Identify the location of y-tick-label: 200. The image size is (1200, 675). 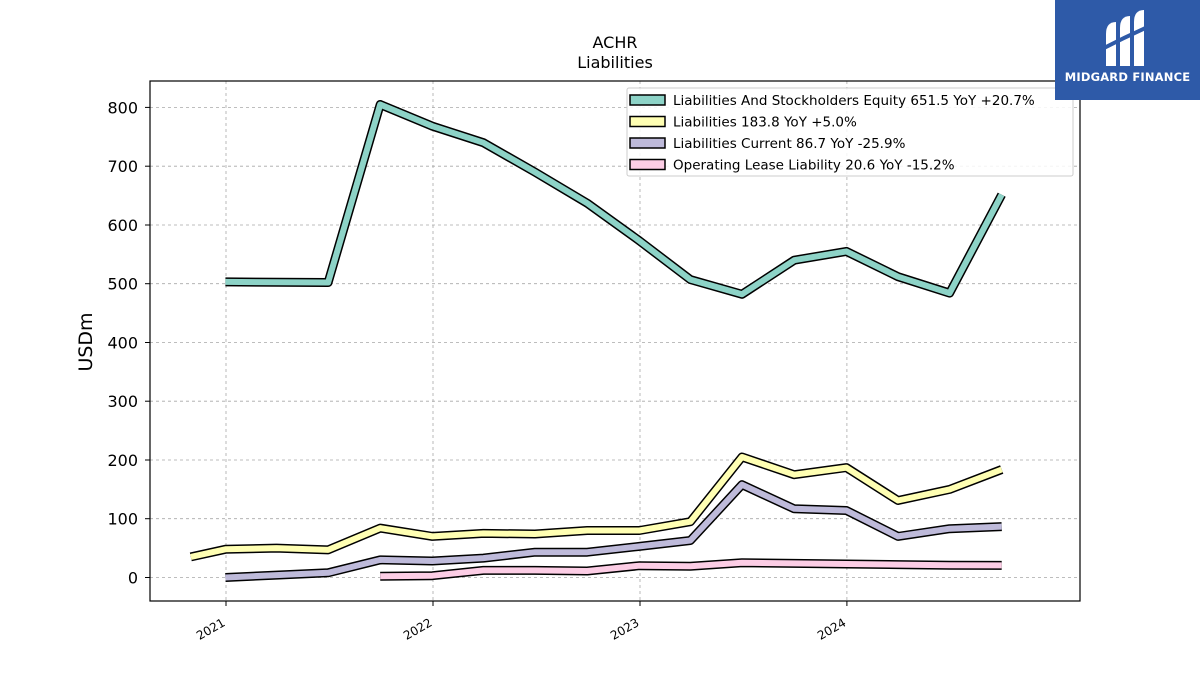
(122, 460).